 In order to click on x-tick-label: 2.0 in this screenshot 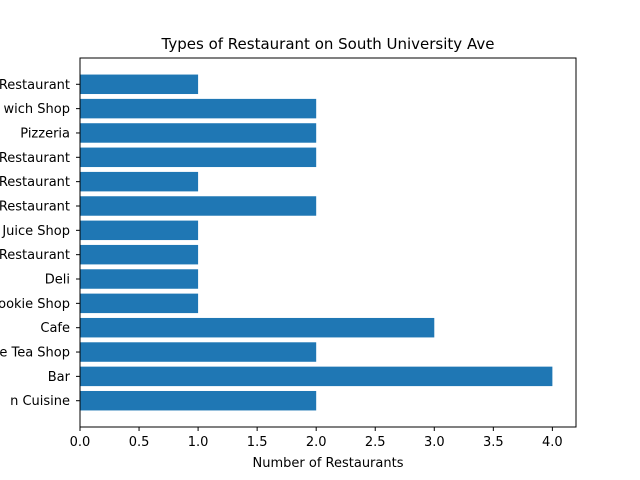, I will do `click(316, 442)`.